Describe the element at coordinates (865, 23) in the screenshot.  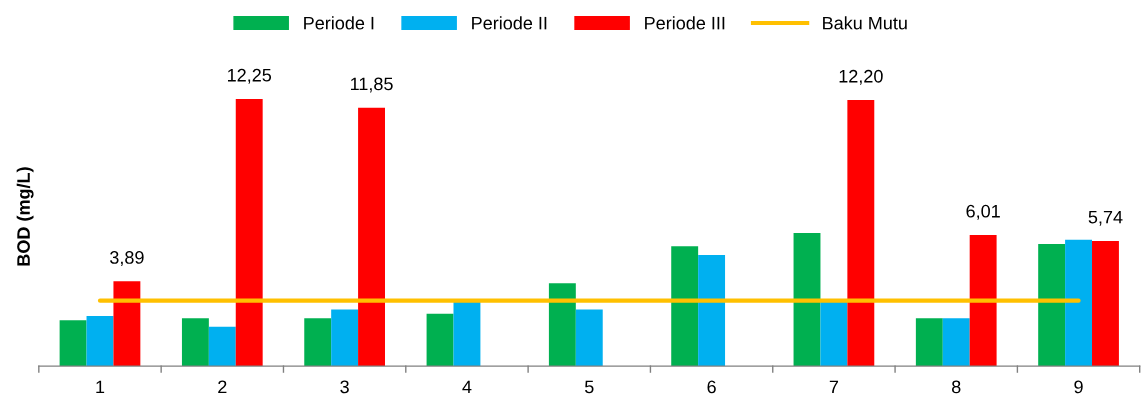
I see `legend-label: Baku Mutu` at that location.